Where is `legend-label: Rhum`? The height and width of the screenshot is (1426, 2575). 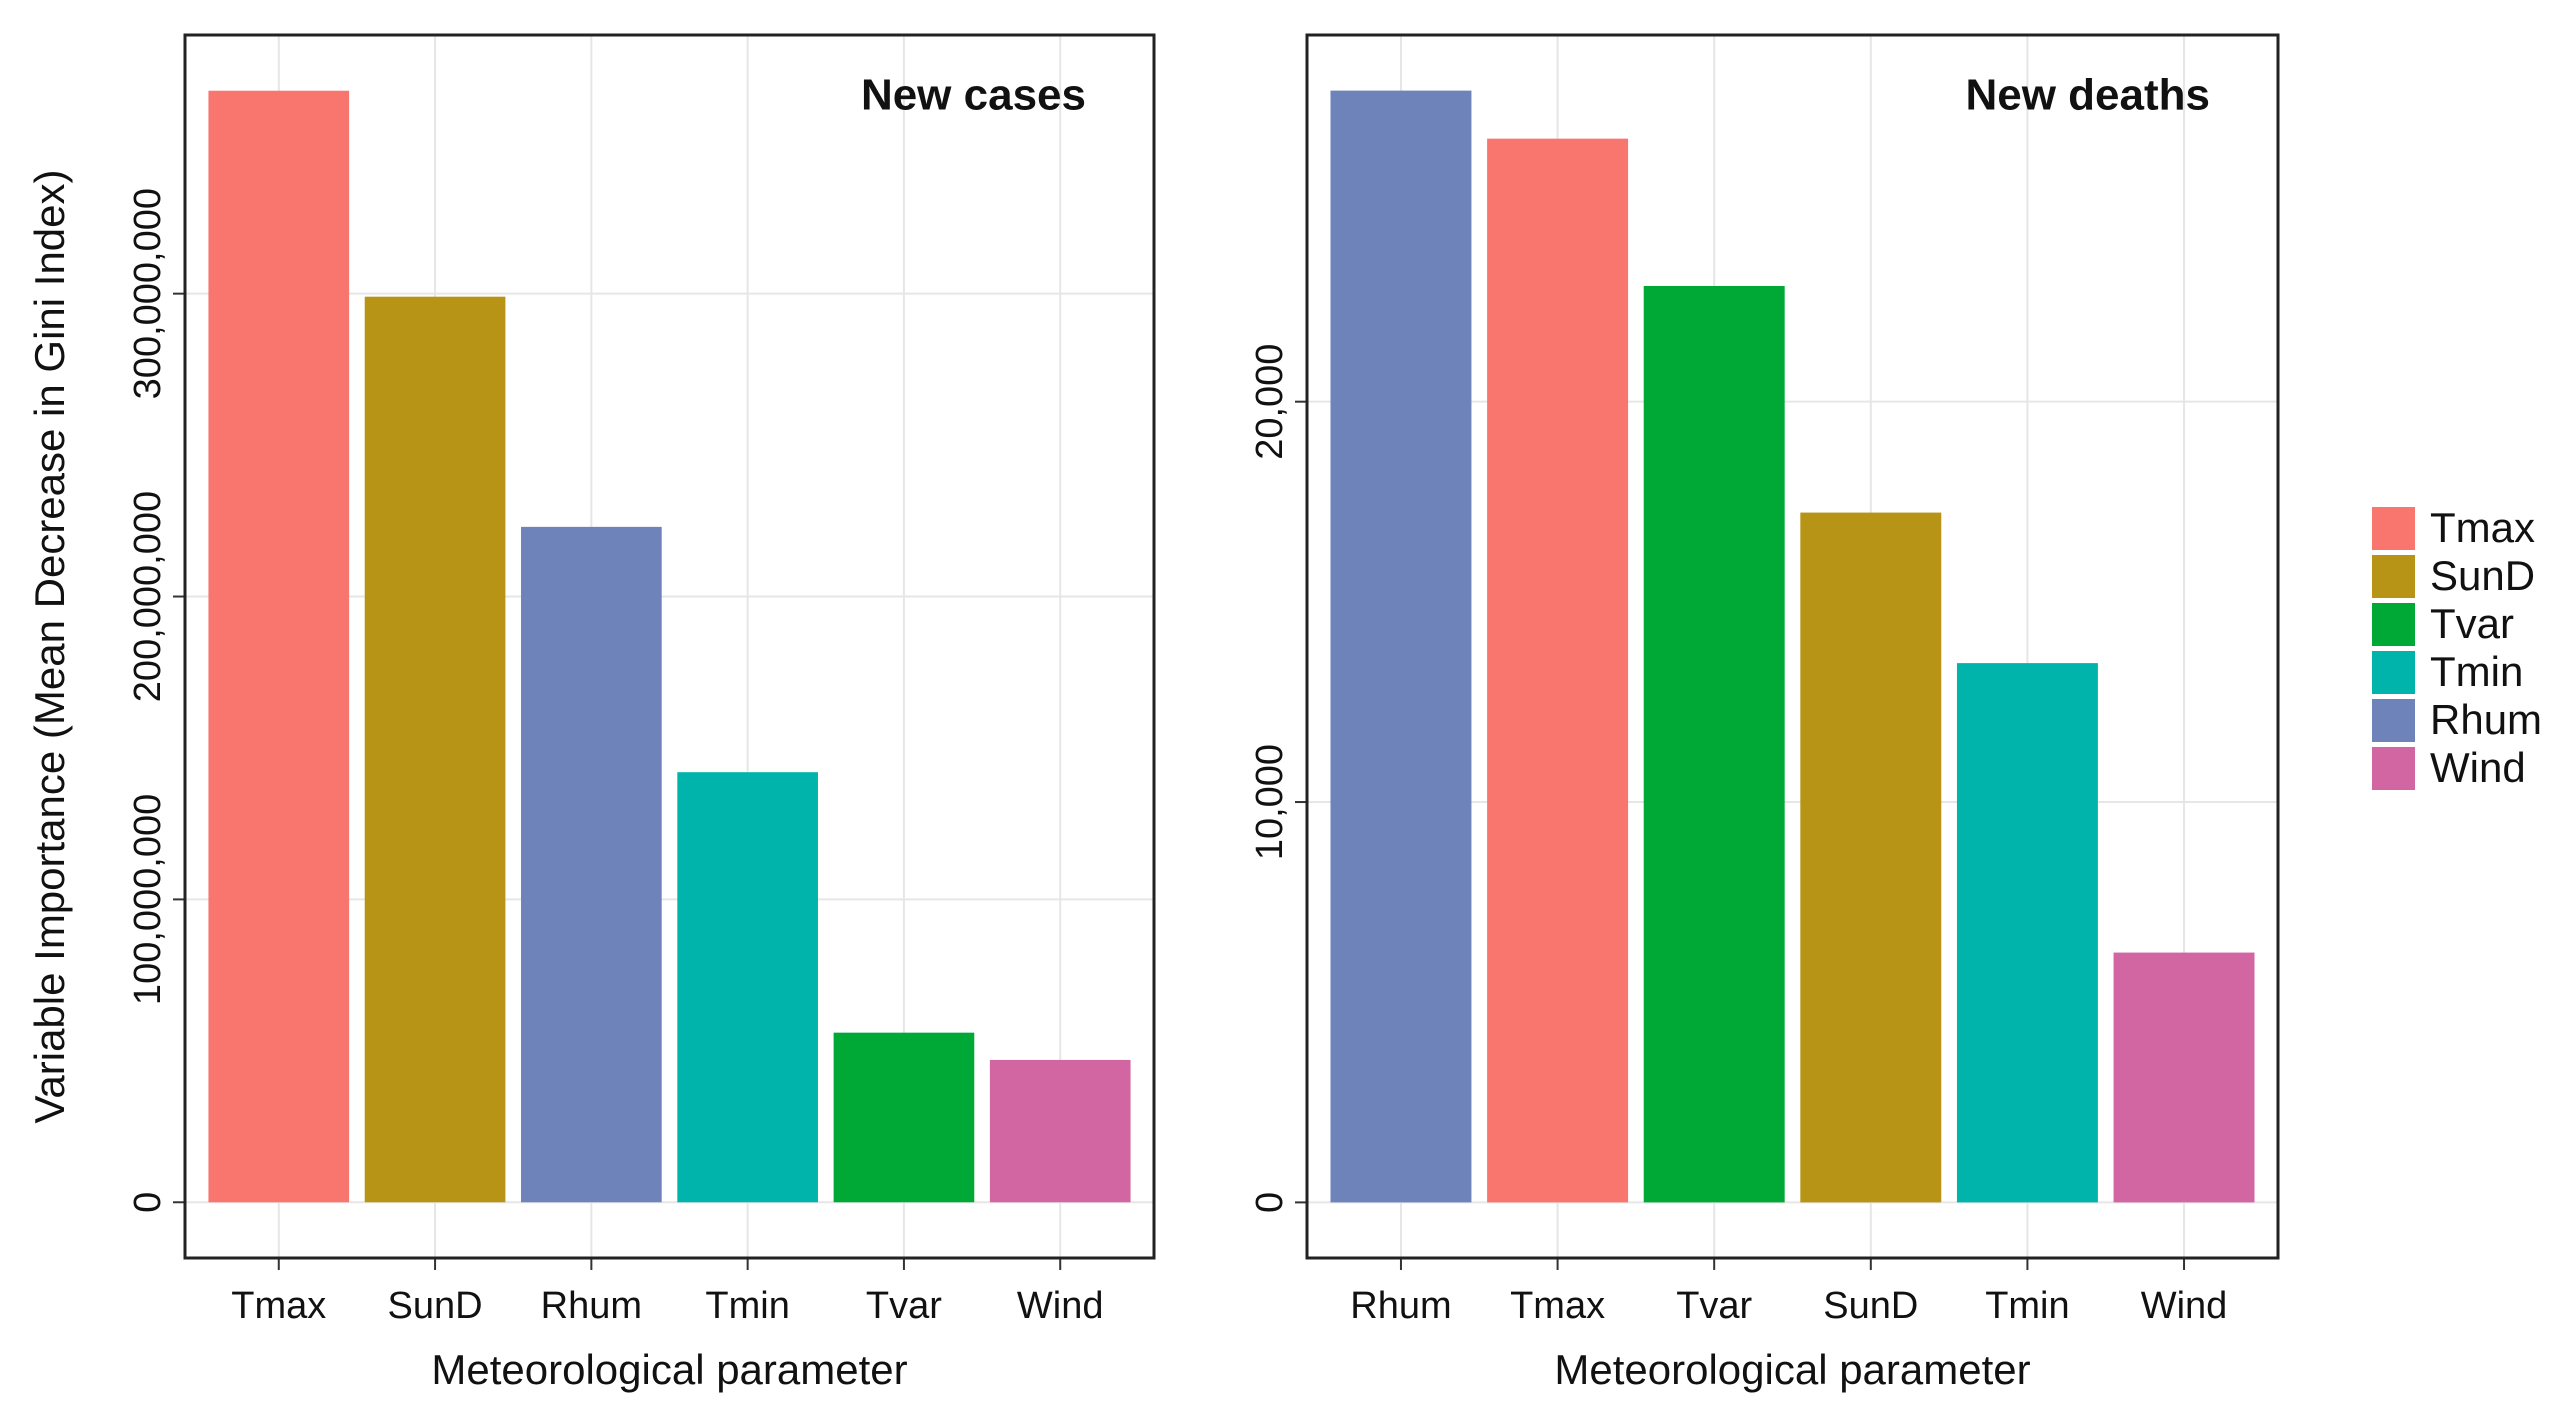 legend-label: Rhum is located at coordinates (2486, 719).